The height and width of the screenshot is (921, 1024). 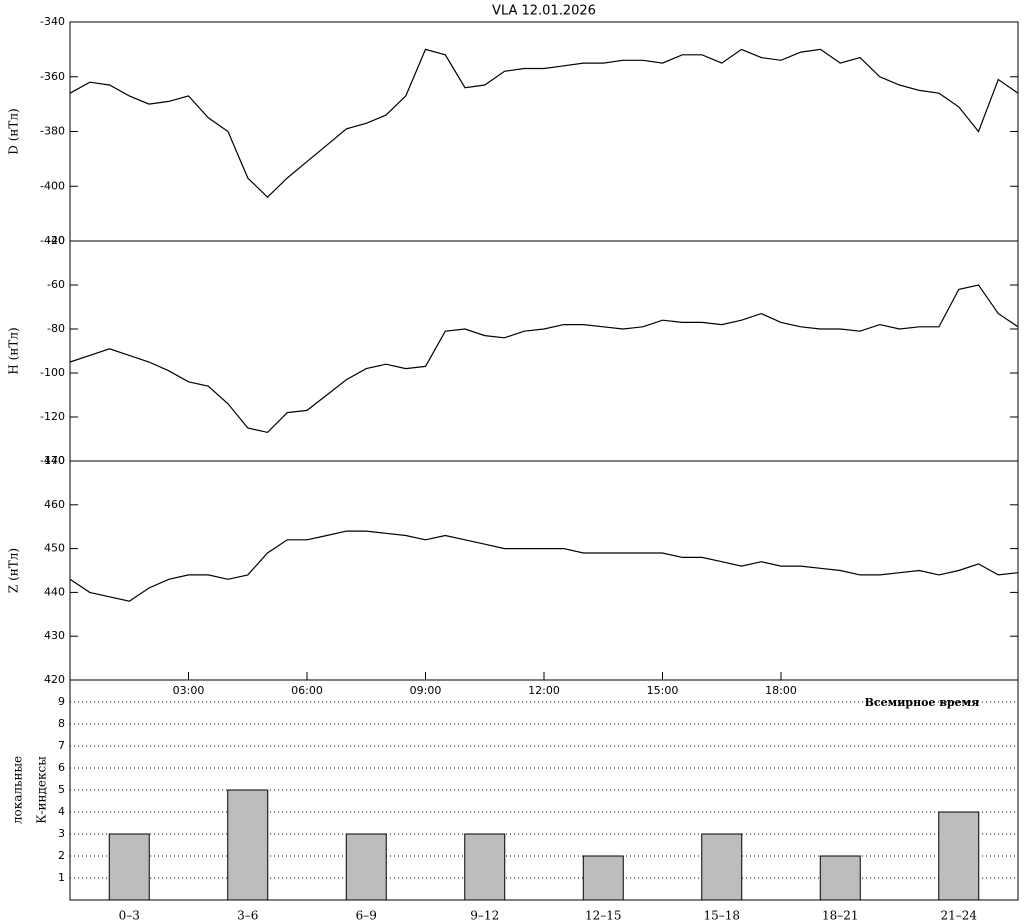 What do you see at coordinates (781, 690) in the screenshot?
I see `x-tick-label: 18:00` at bounding box center [781, 690].